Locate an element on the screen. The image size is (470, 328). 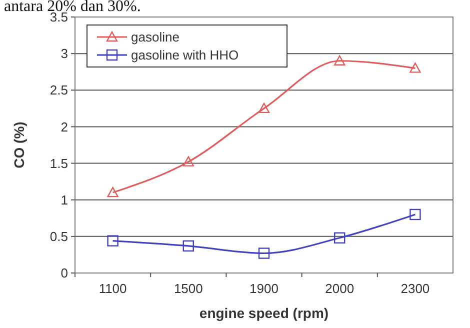
y-tick-label: 2 is located at coordinates (64, 126).